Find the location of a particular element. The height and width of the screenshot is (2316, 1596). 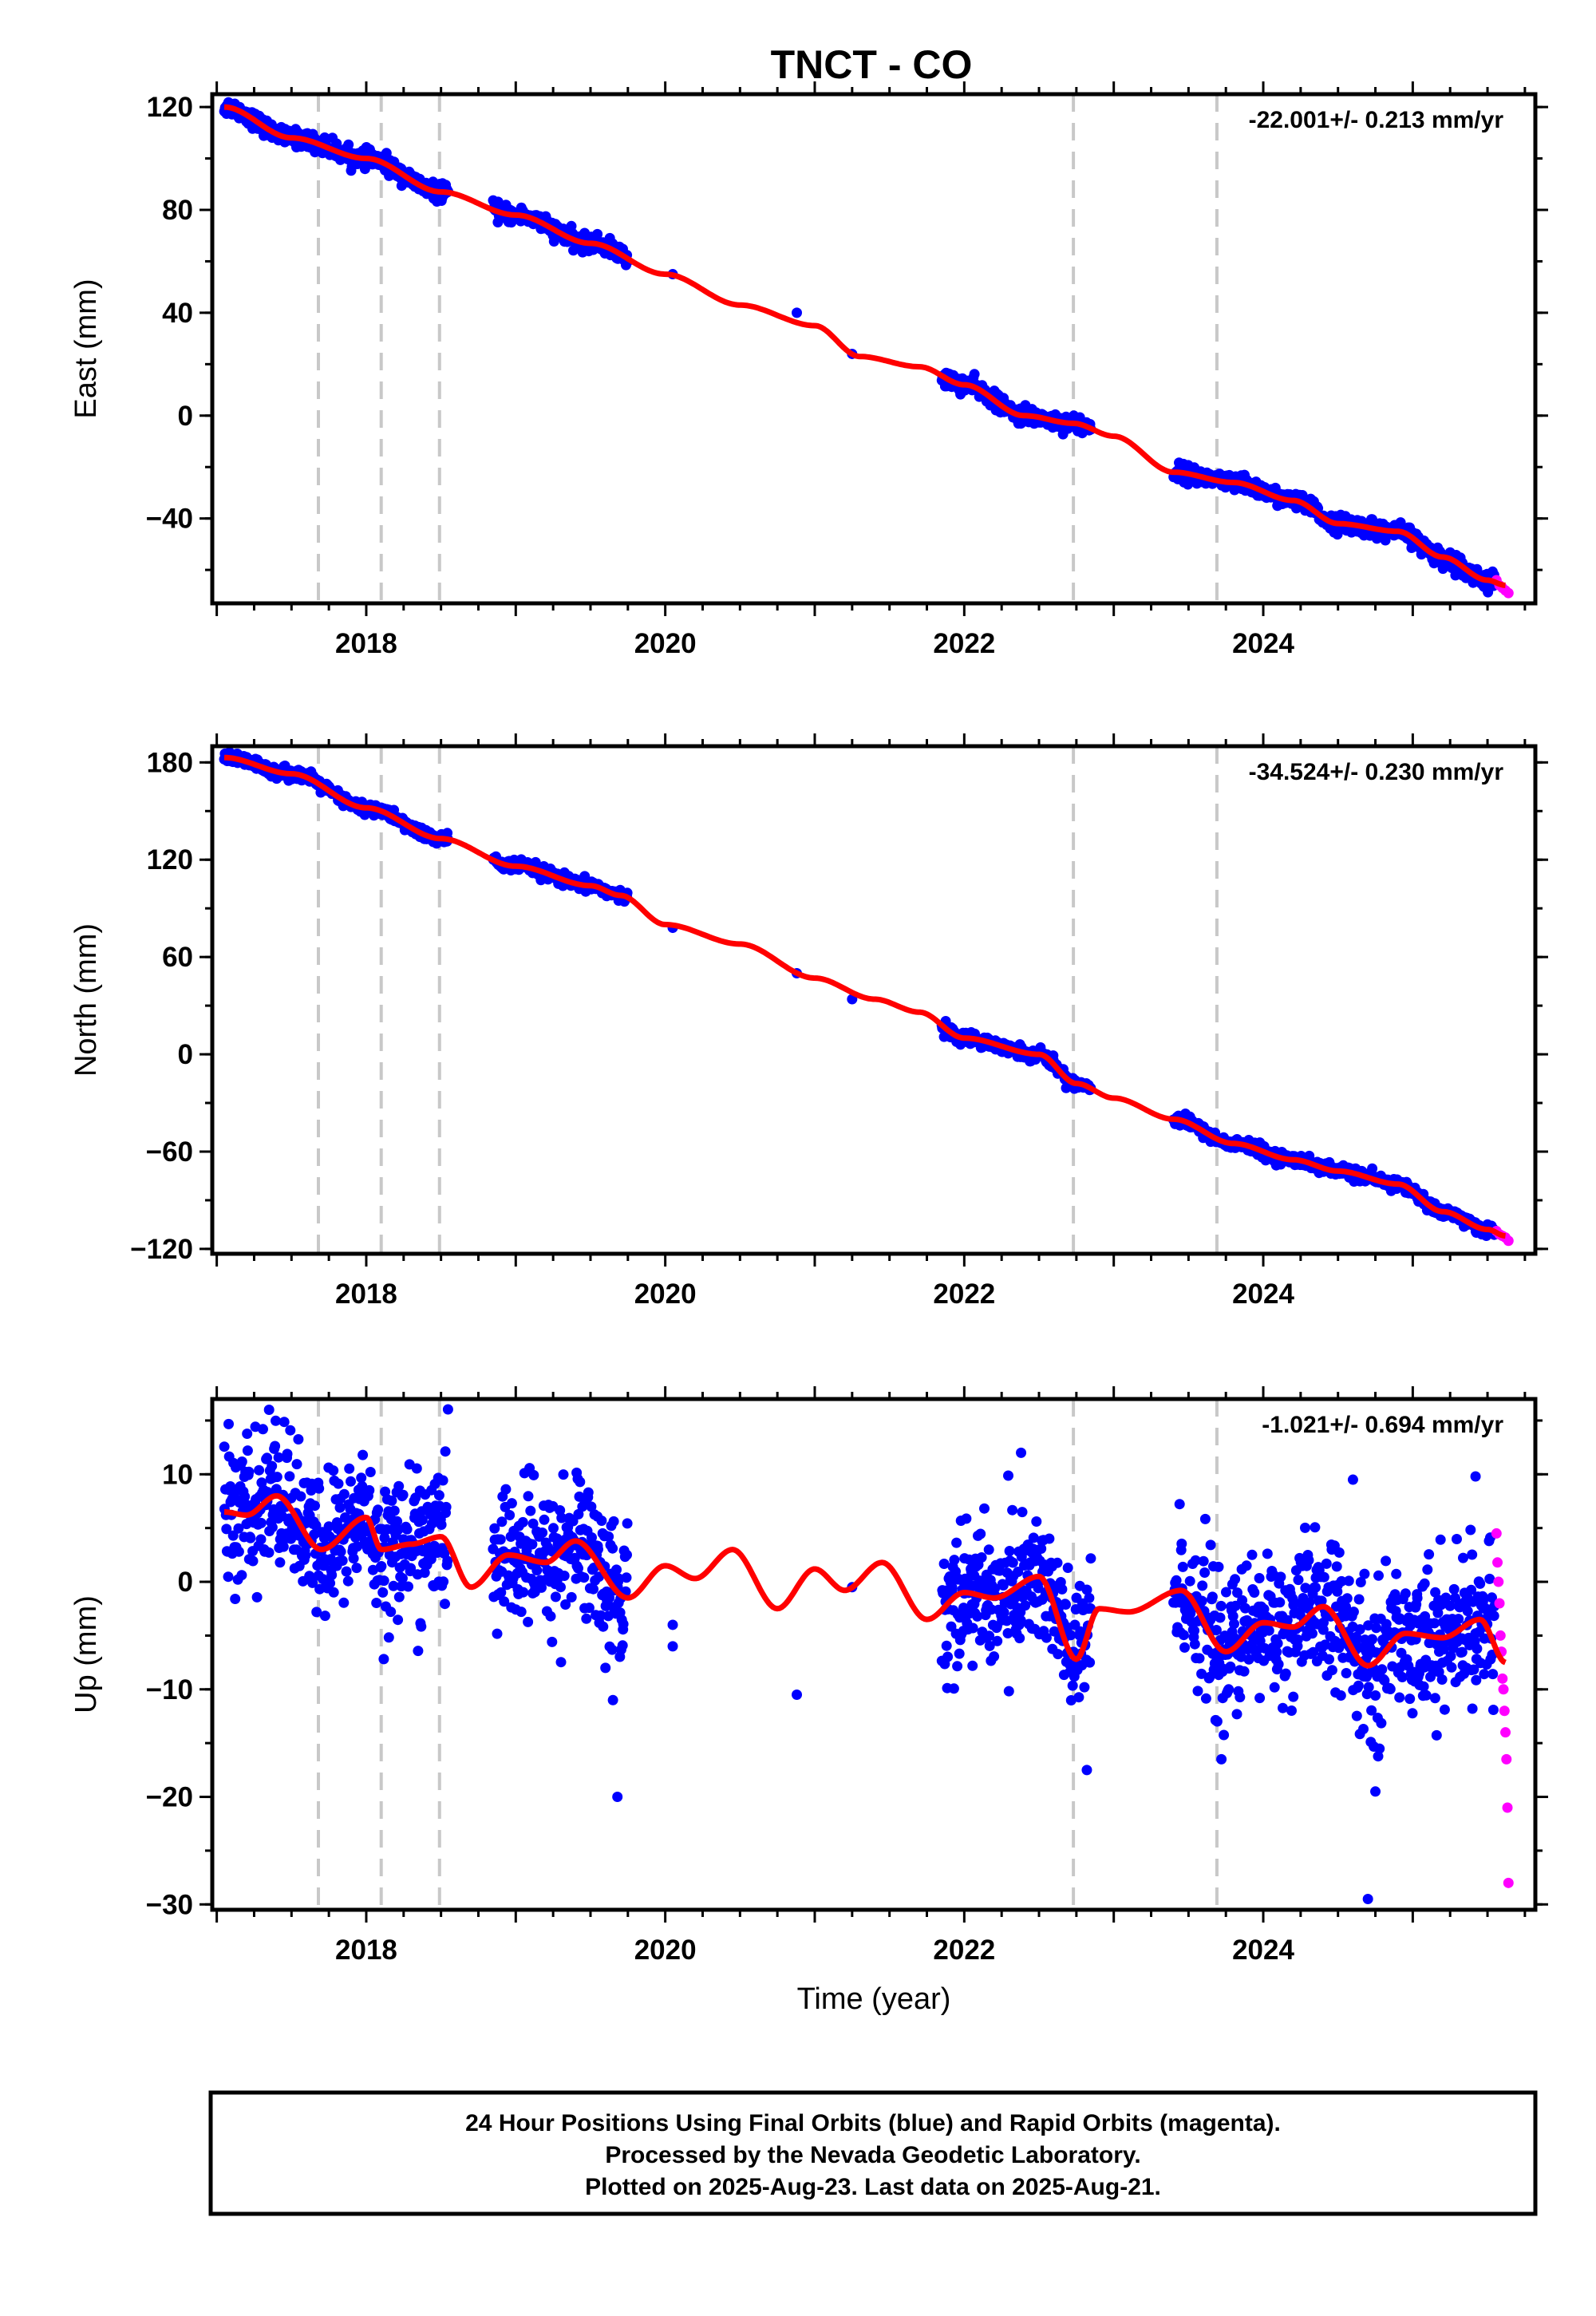

up-y-tick-label: 10 is located at coordinates (177, 1474).